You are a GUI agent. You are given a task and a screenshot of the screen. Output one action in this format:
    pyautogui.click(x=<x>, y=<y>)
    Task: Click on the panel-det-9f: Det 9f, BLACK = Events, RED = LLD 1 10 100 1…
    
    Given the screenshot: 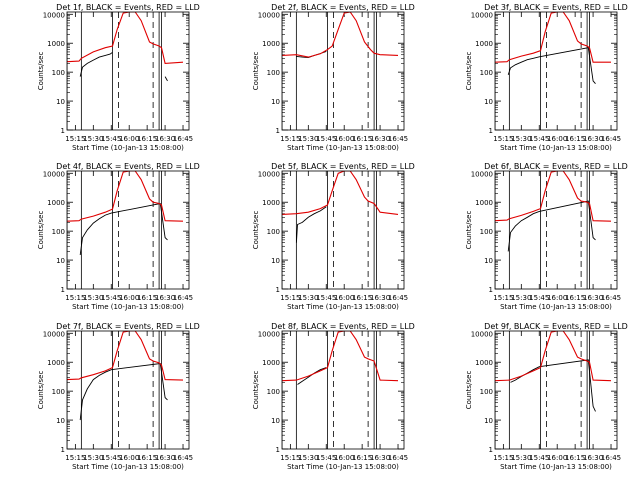 What is the action you would take?
    pyautogui.click(x=546, y=396)
    